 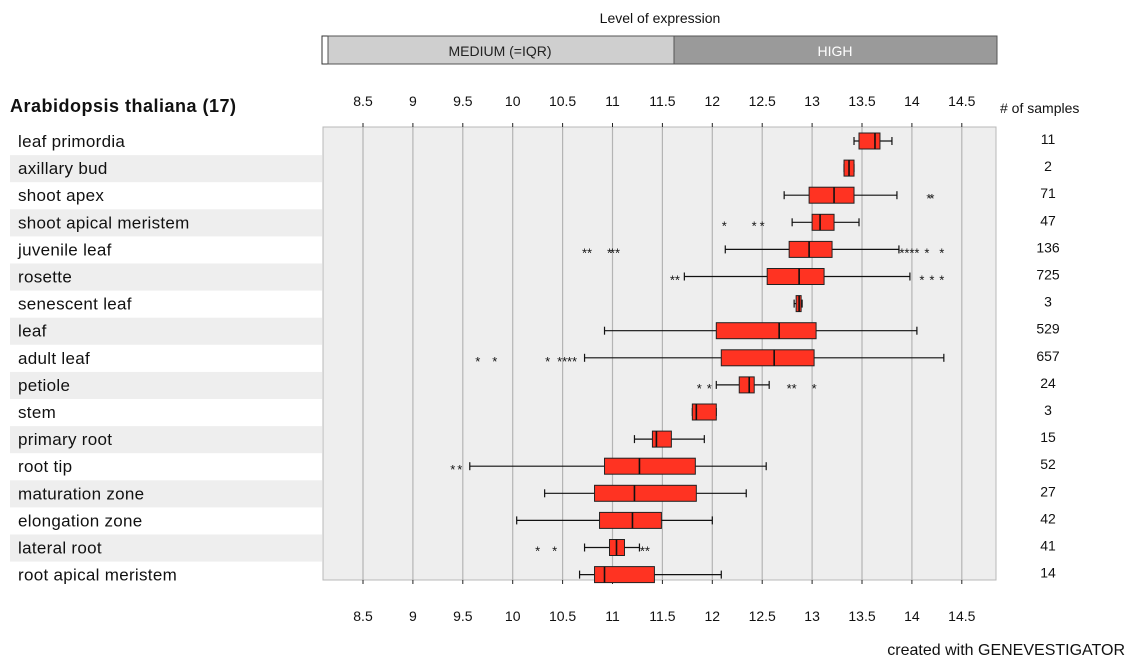 I want to click on sample-count: 42, so click(x=1048, y=518).